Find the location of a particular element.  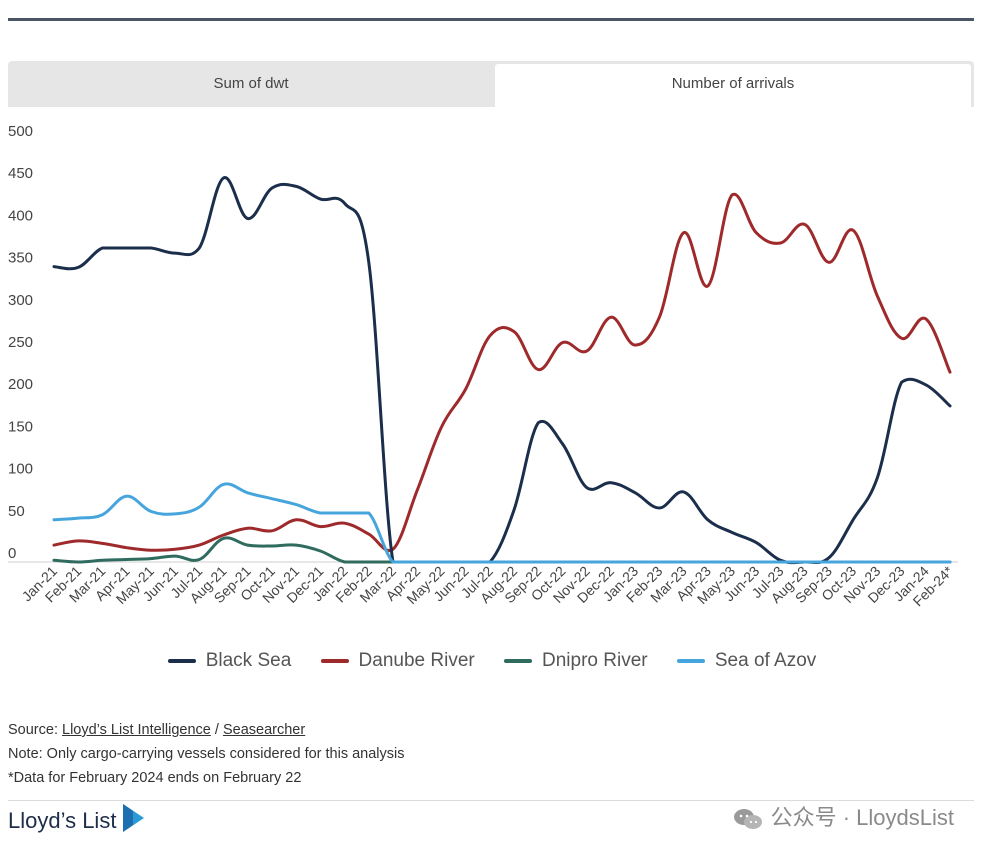

legend-item-danube-river: Danube River is located at coordinates (397, 661).